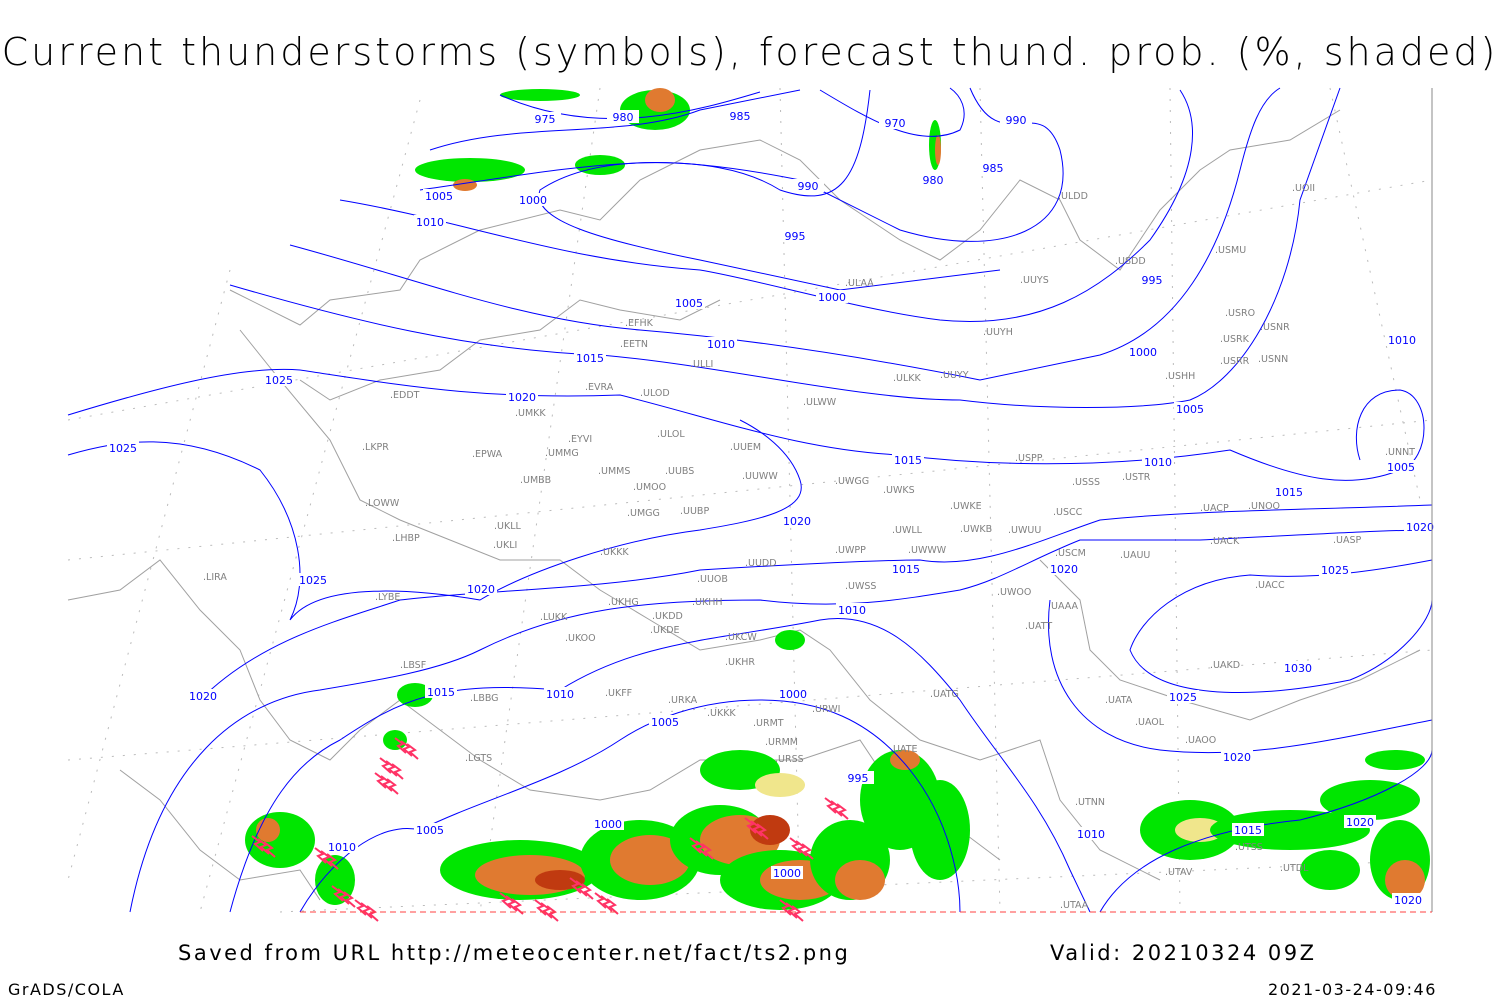 The height and width of the screenshot is (1000, 1500). I want to click on station-label: .UKHG, so click(623, 602).